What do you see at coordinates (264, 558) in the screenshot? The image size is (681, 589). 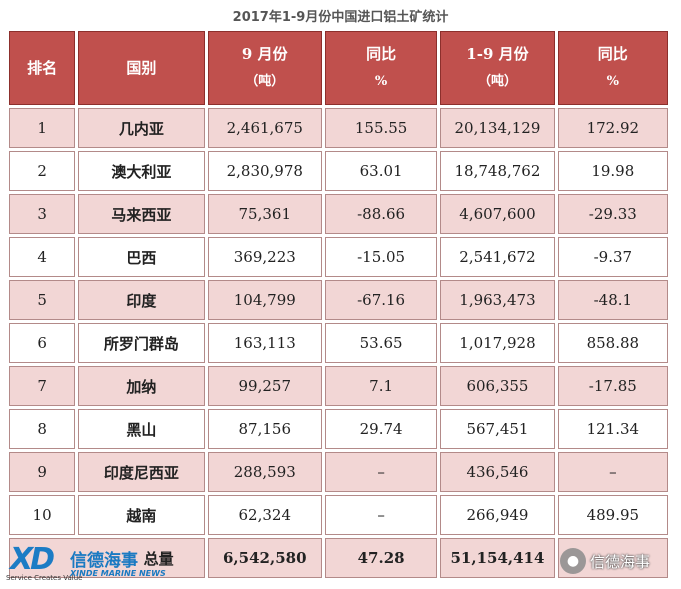 I see `cell-total-sep: 6,542,580` at bounding box center [264, 558].